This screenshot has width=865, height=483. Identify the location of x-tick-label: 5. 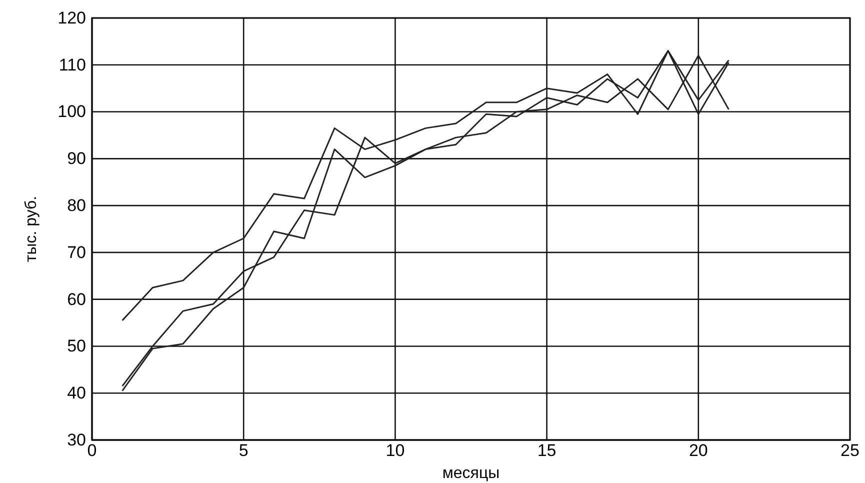
(243, 450).